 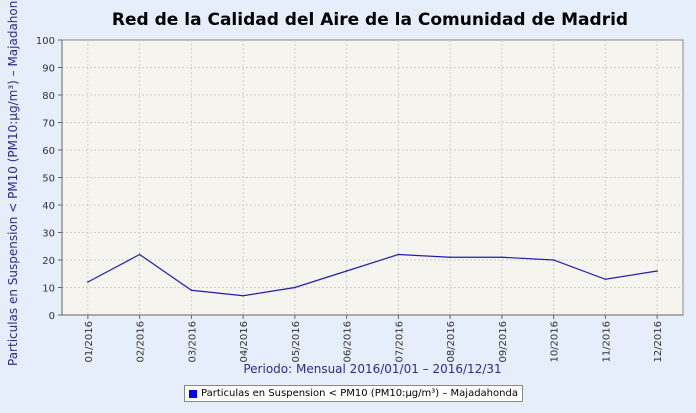 I want to click on x-tick-label: 04/2016, so click(x=244, y=342).